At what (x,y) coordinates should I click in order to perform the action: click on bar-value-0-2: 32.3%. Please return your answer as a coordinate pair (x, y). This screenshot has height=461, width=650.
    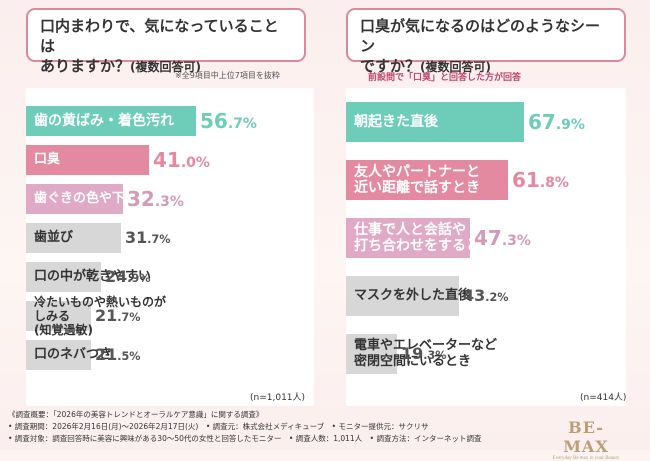
    Looking at the image, I should click on (155, 199).